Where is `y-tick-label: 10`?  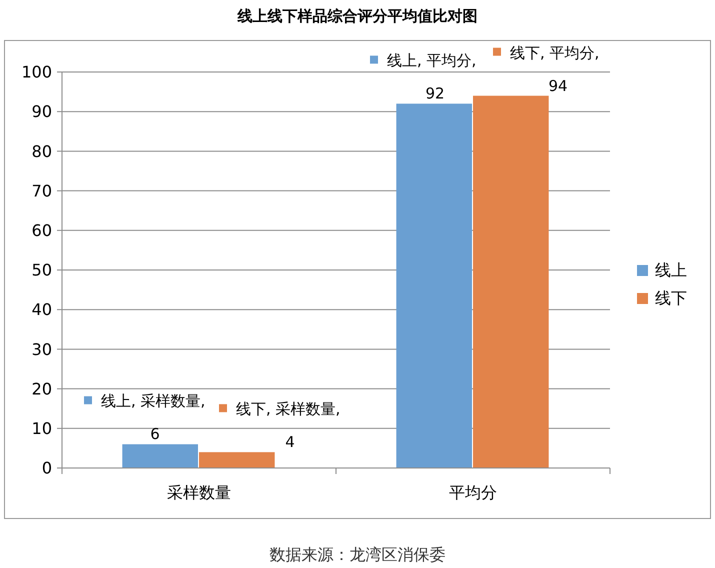
y-tick-label: 10 is located at coordinates (42, 428).